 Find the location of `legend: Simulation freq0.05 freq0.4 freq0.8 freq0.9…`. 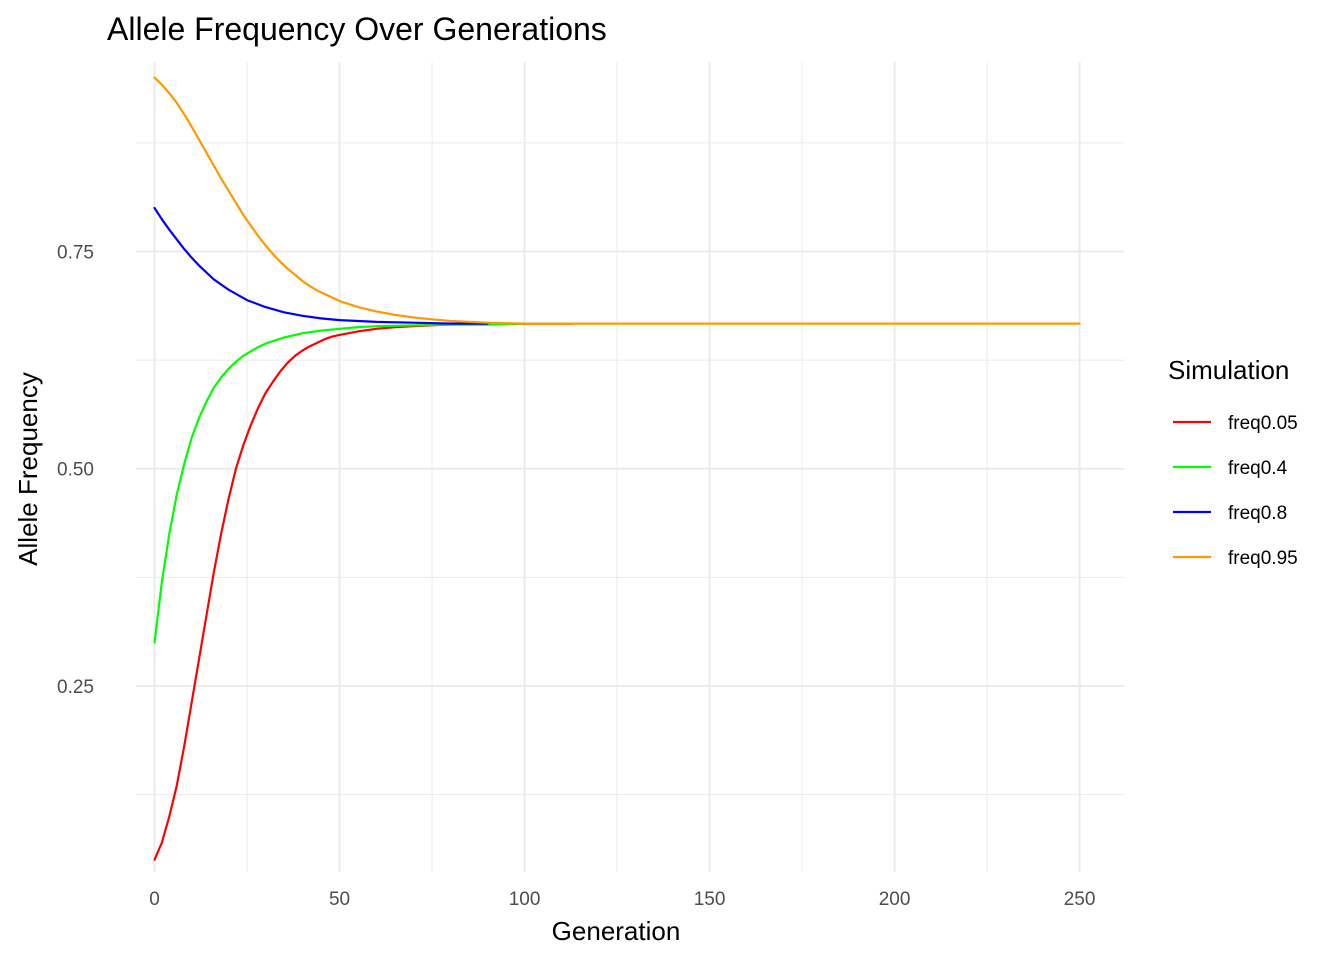

legend: Simulation freq0.05 freq0.4 freq0.8 freq0.9… is located at coordinates (1233, 462).